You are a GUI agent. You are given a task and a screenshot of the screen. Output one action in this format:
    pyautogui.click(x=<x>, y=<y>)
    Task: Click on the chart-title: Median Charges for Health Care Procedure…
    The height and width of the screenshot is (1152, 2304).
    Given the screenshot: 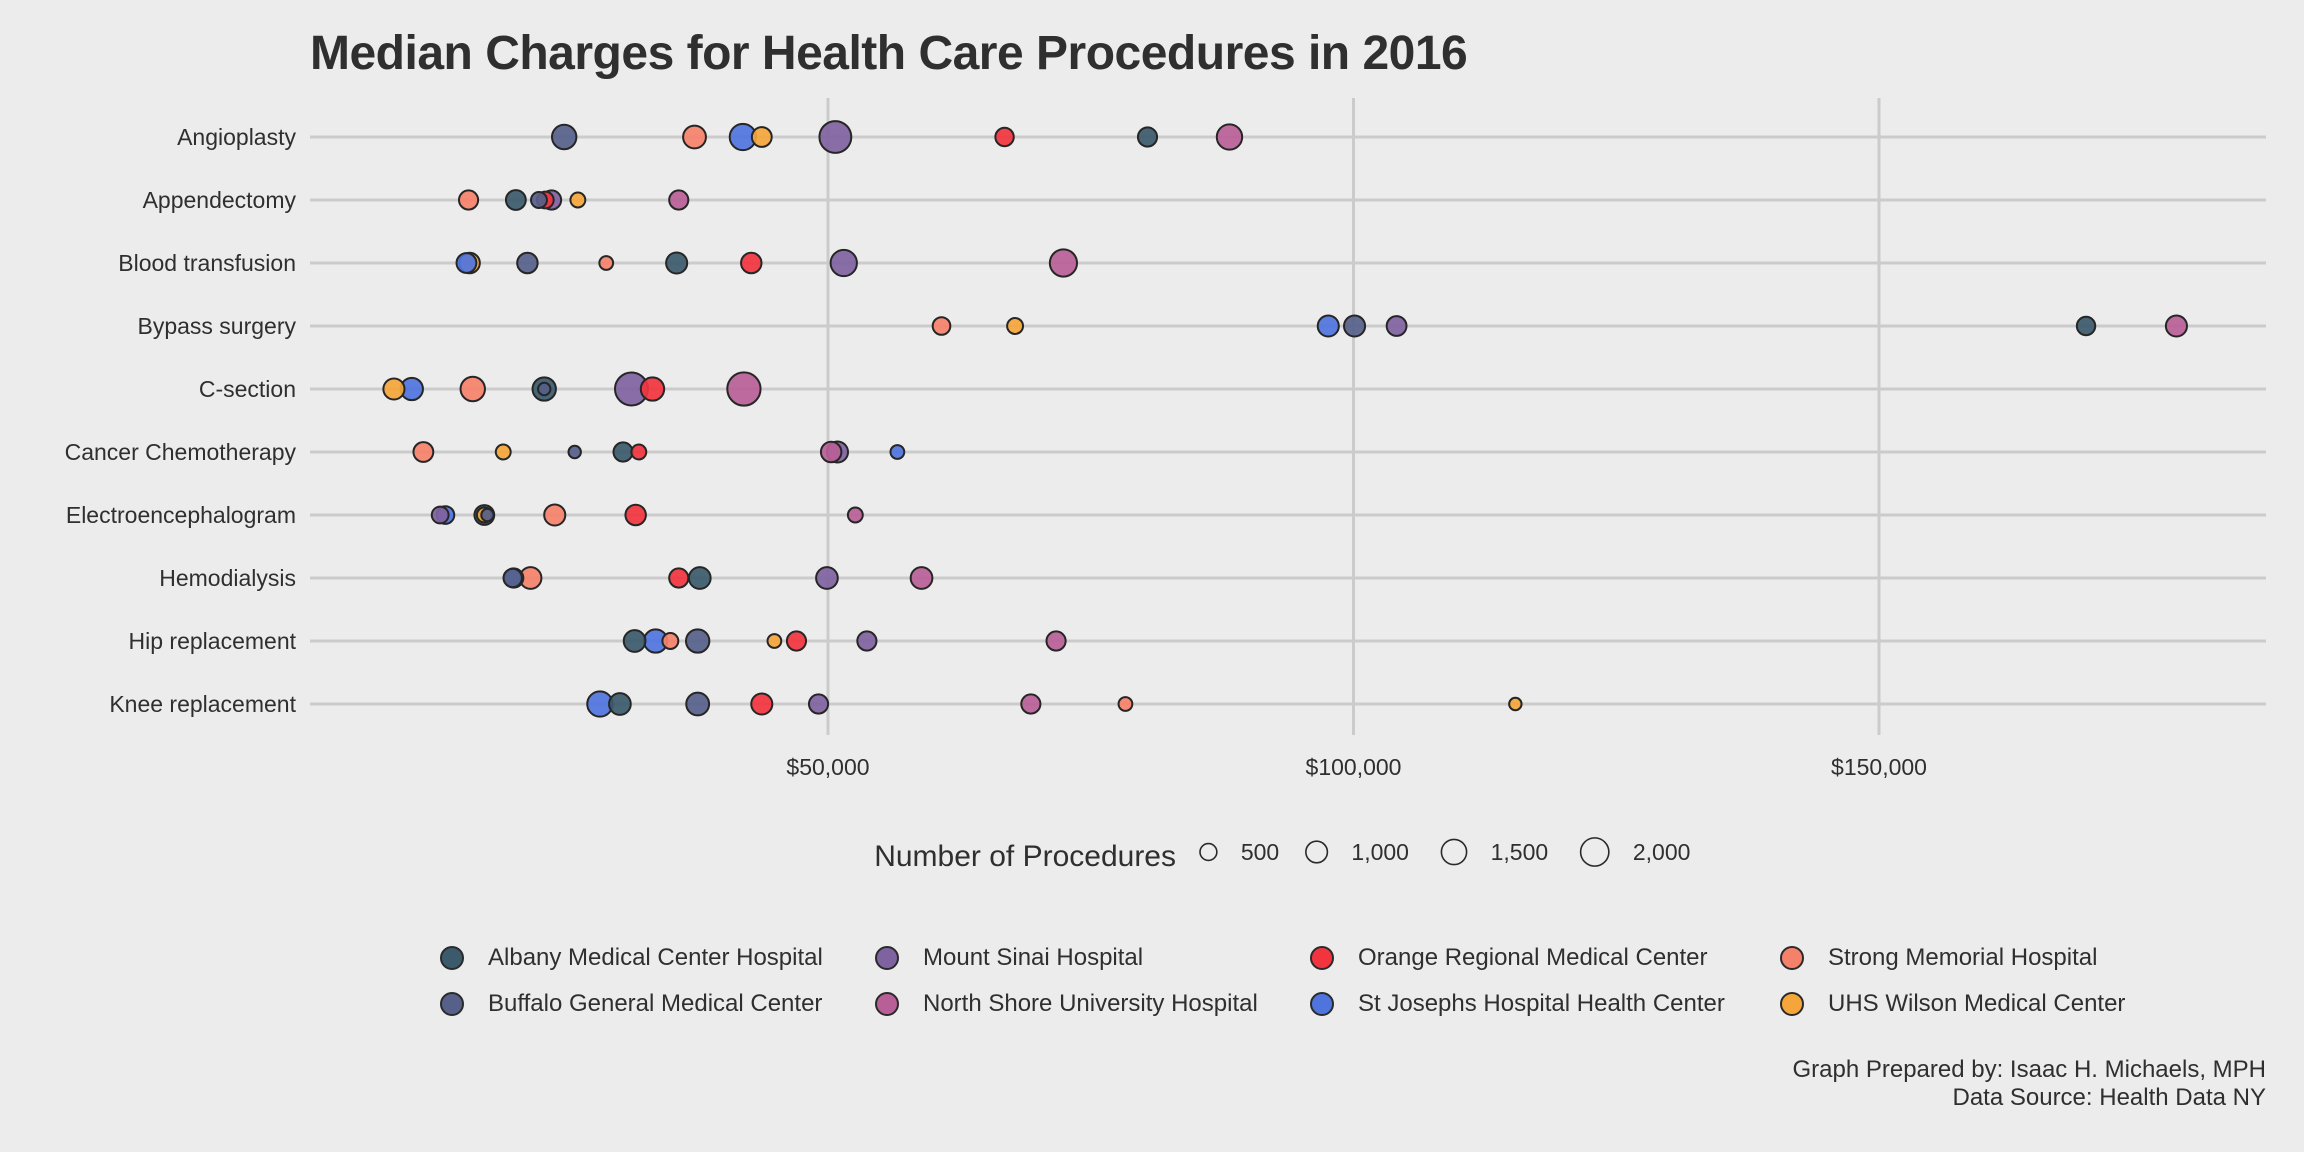 What is the action you would take?
    pyautogui.click(x=889, y=53)
    